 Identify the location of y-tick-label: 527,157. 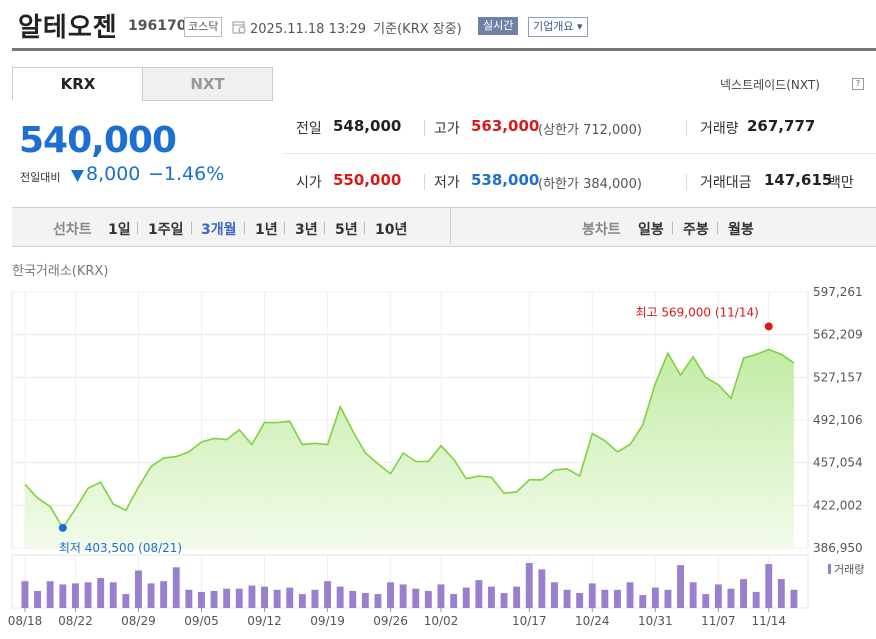
(838, 377).